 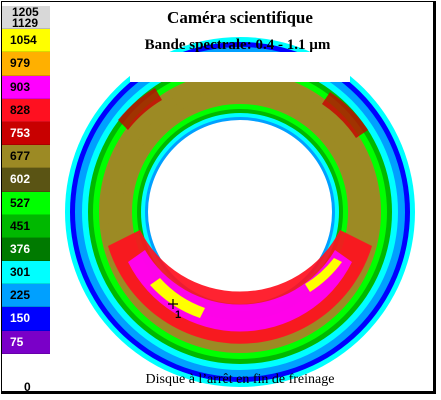 I want to click on scale-band-top, so click(x=26, y=18).